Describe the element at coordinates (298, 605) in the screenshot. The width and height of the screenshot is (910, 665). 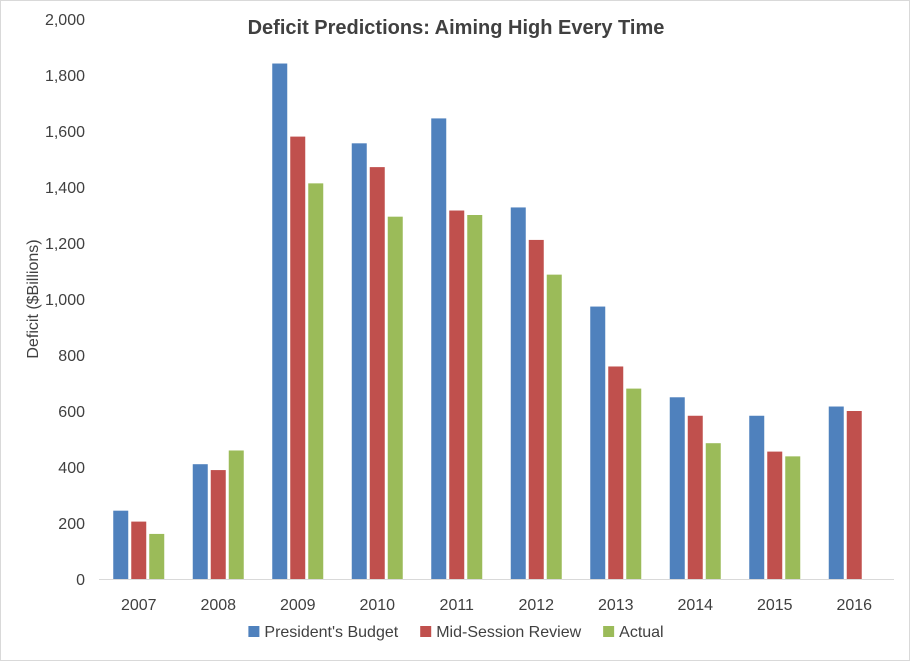
I see `x-tick-label: 2009` at that location.